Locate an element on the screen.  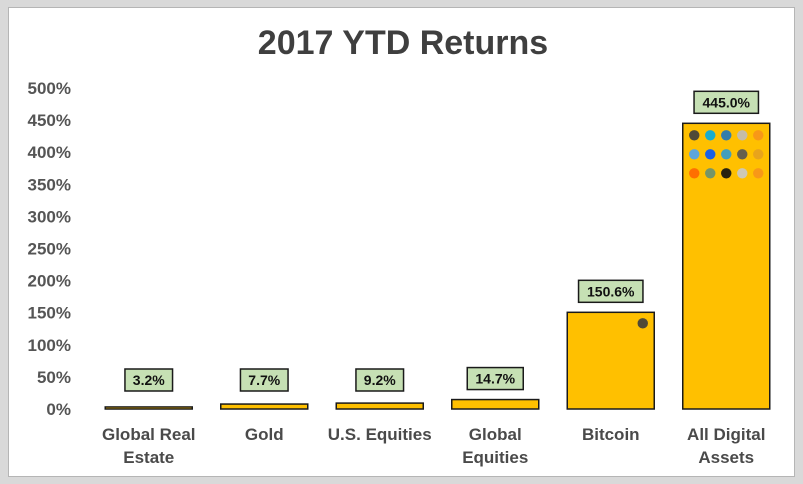
data-label: 3.2% is located at coordinates (149, 380).